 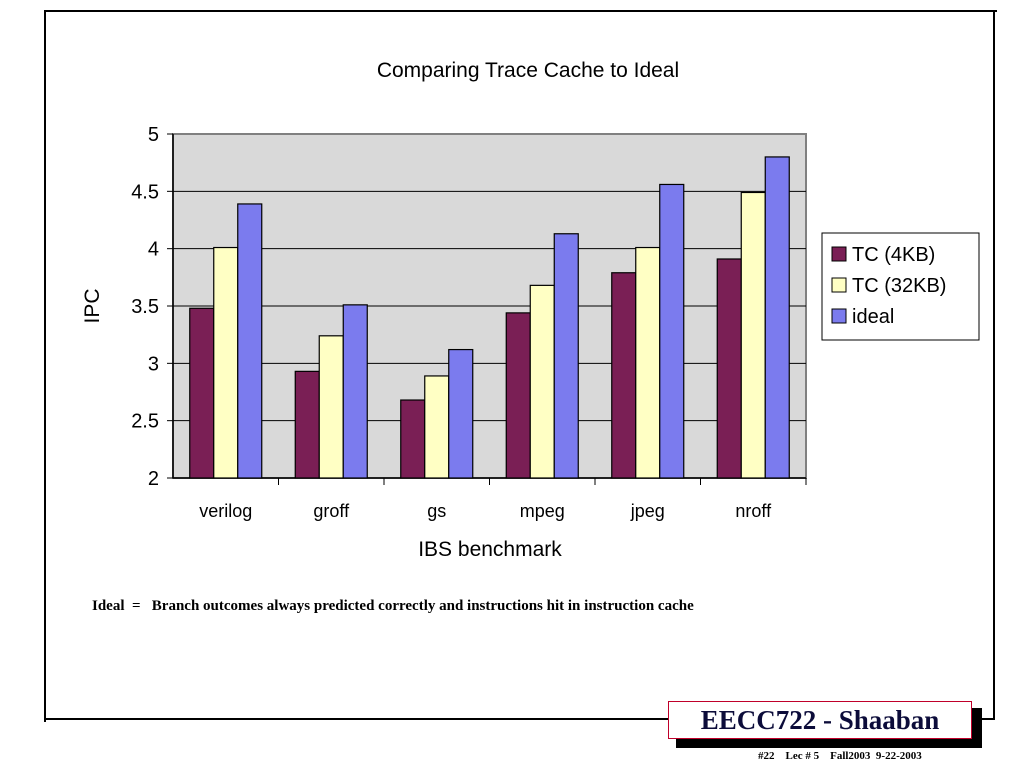 I want to click on x-tick-label: mpeg, so click(x=542, y=511).